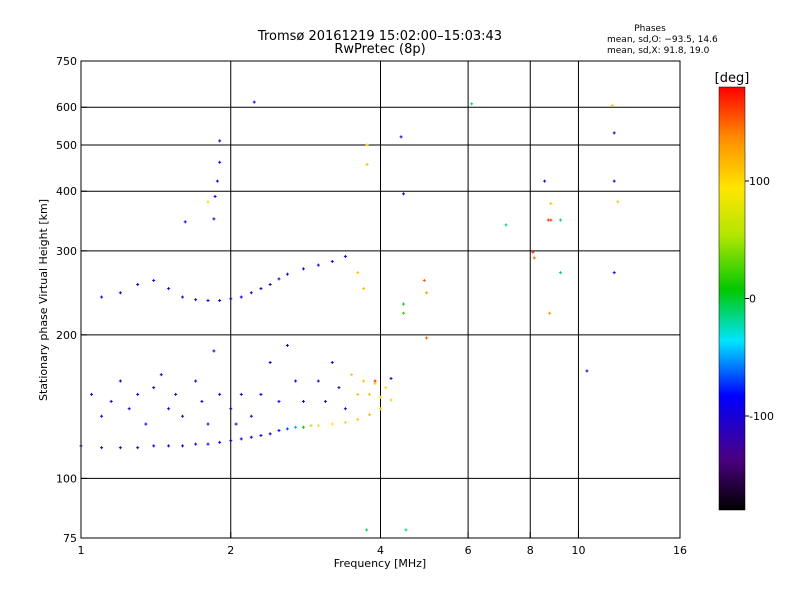 The height and width of the screenshot is (600, 800). What do you see at coordinates (66, 191) in the screenshot?
I see `y-tick-label: 400` at bounding box center [66, 191].